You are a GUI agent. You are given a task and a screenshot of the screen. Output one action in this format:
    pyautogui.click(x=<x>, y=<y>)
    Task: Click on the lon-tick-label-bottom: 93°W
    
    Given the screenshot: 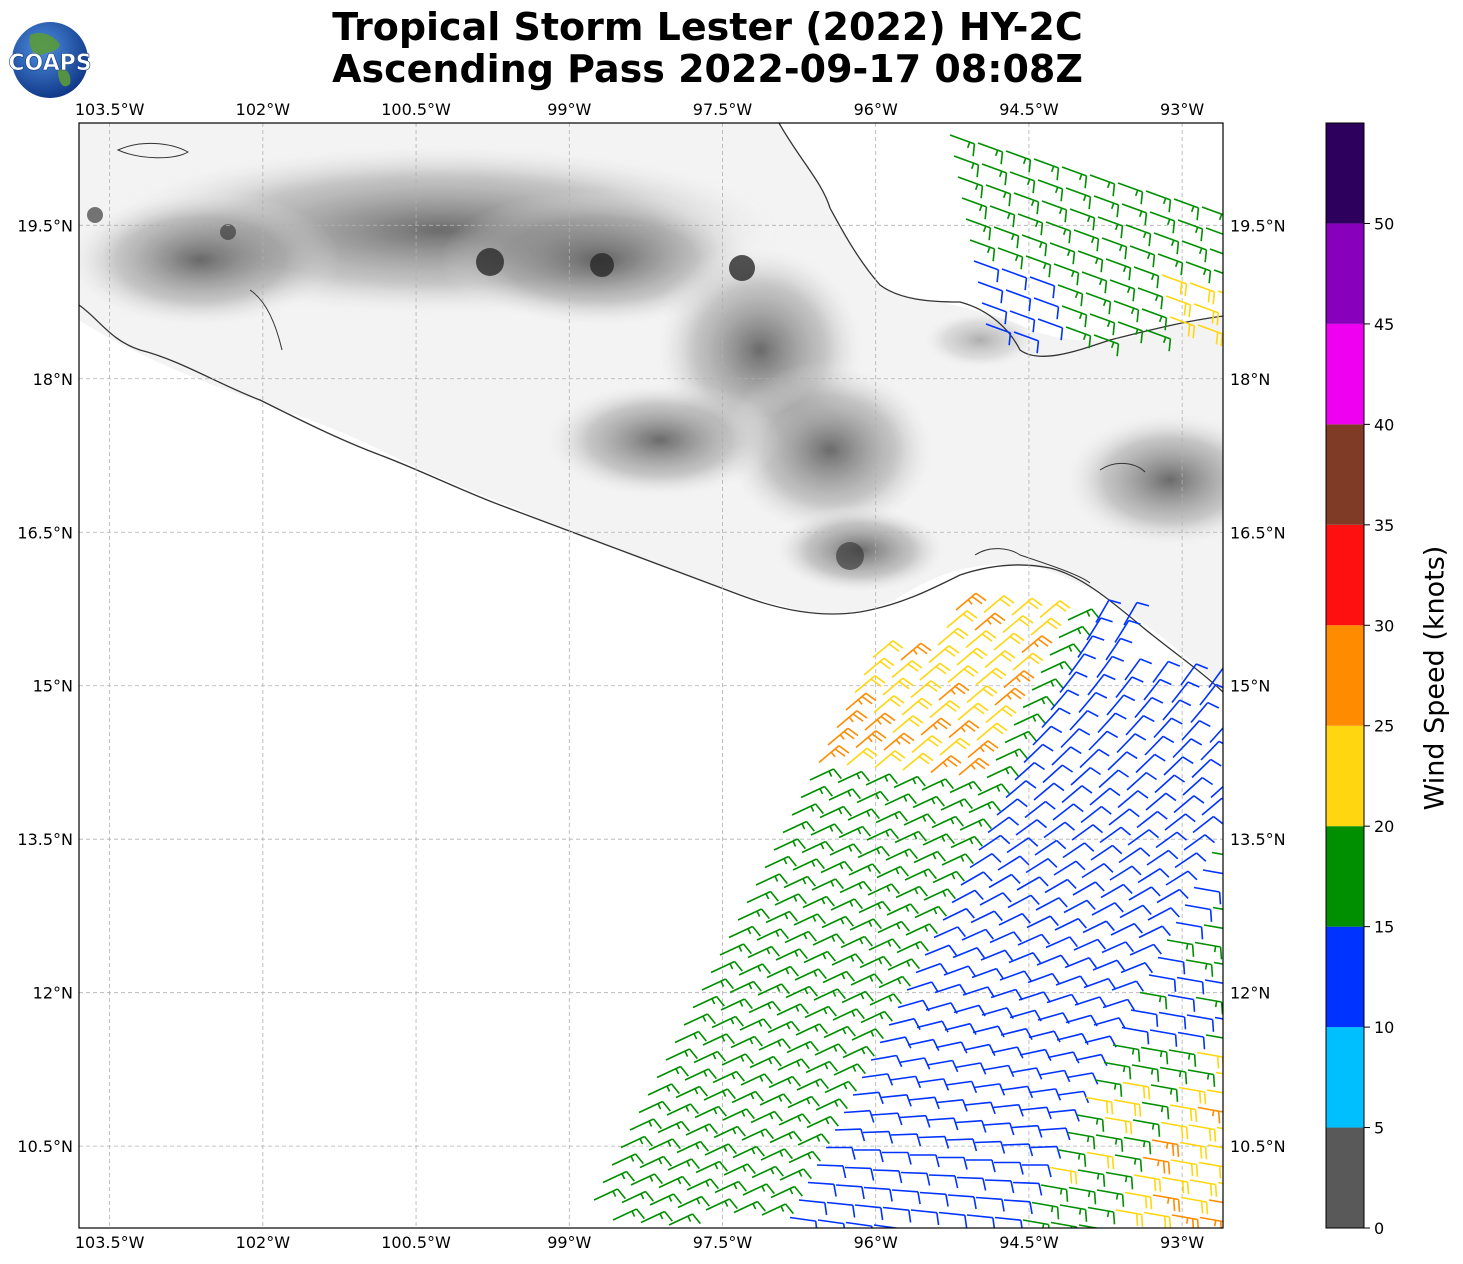 What is the action you would take?
    pyautogui.click(x=1182, y=1242)
    